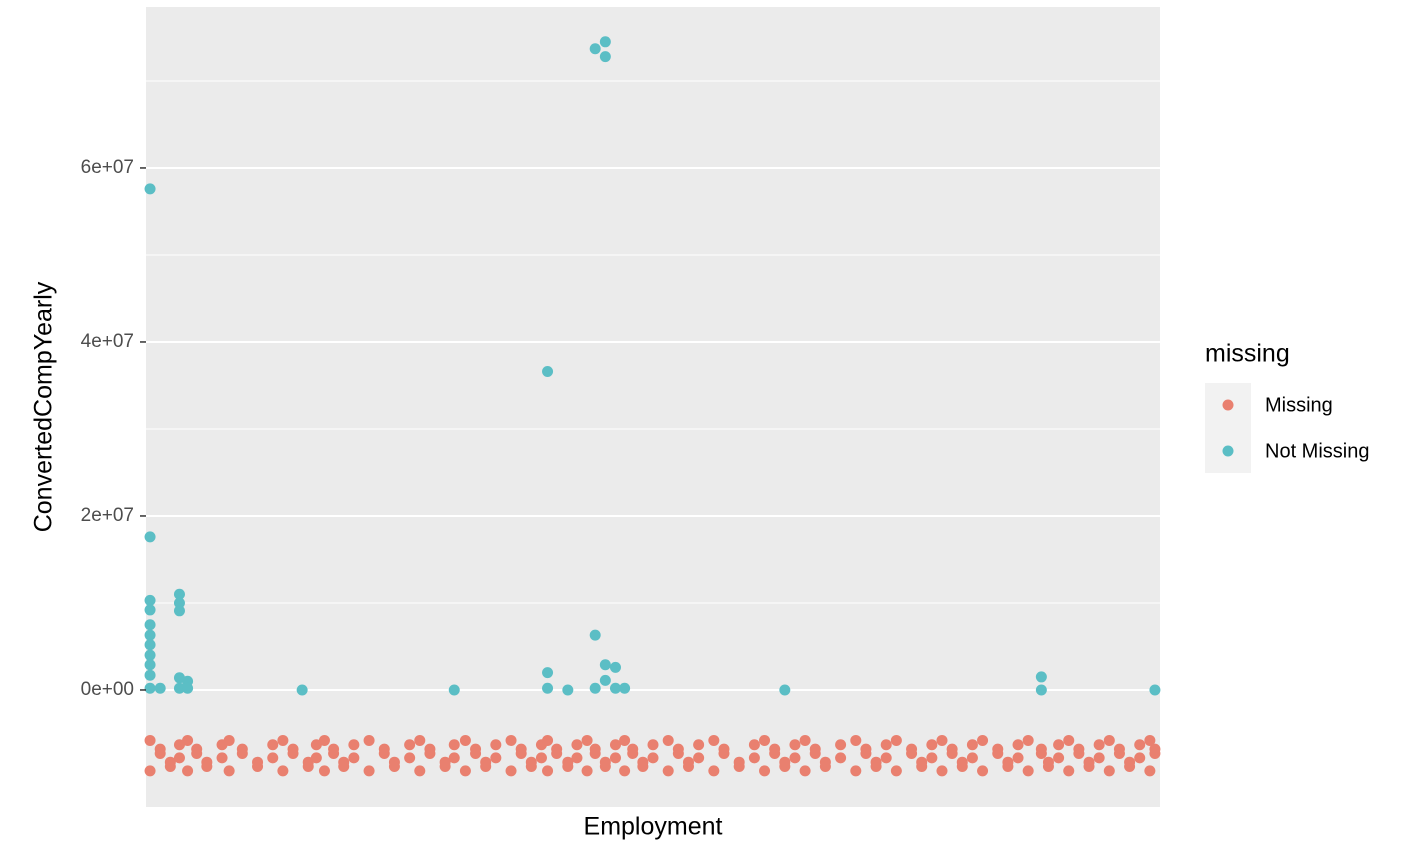 The image size is (1424, 864). What do you see at coordinates (1317, 451) in the screenshot?
I see `legend-label: Not Missing` at bounding box center [1317, 451].